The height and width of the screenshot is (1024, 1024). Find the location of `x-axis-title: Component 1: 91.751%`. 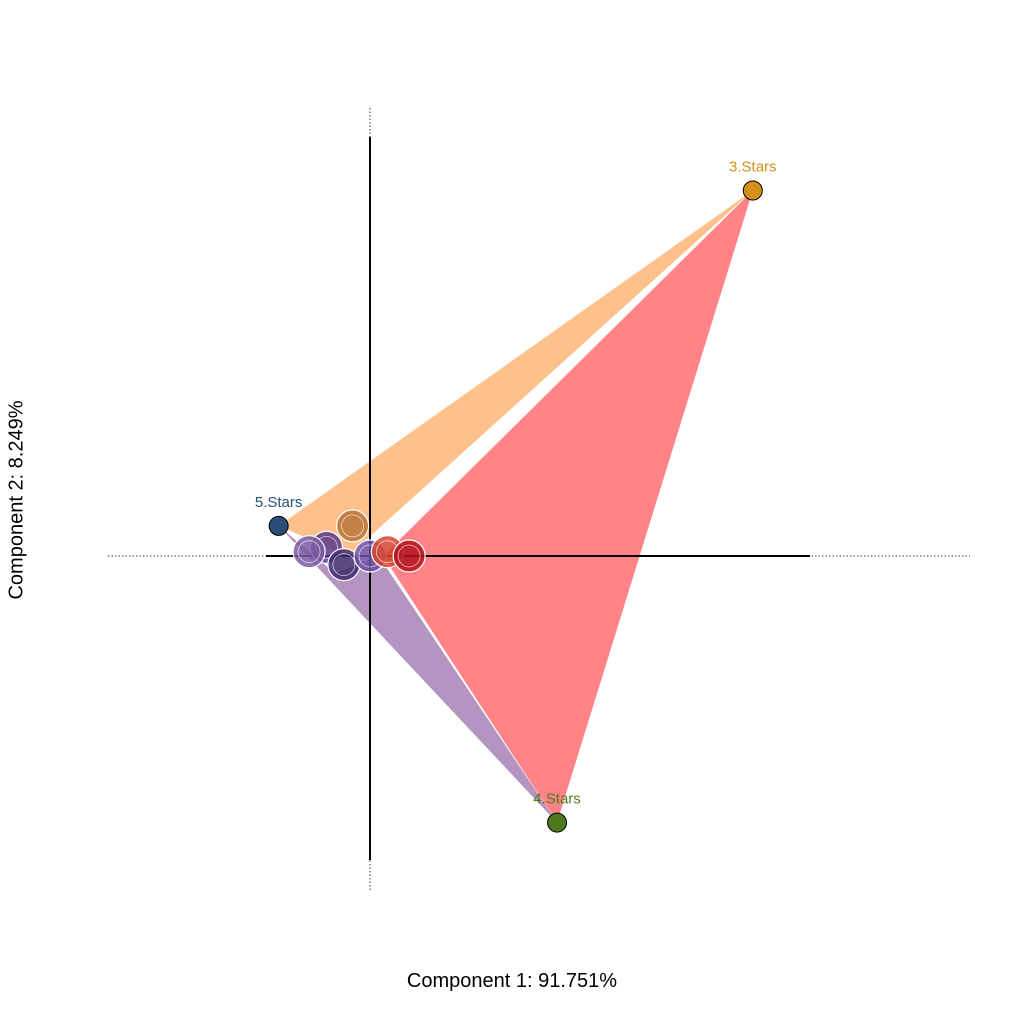

x-axis-title: Component 1: 91.751% is located at coordinates (512, 981).